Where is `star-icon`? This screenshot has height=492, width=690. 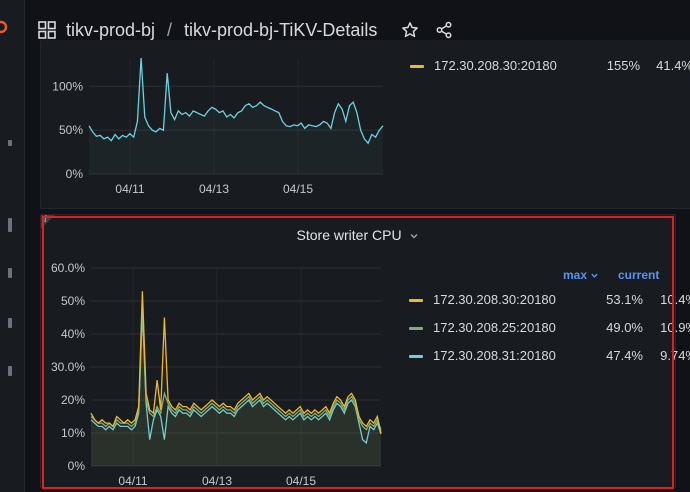 star-icon is located at coordinates (410, 30).